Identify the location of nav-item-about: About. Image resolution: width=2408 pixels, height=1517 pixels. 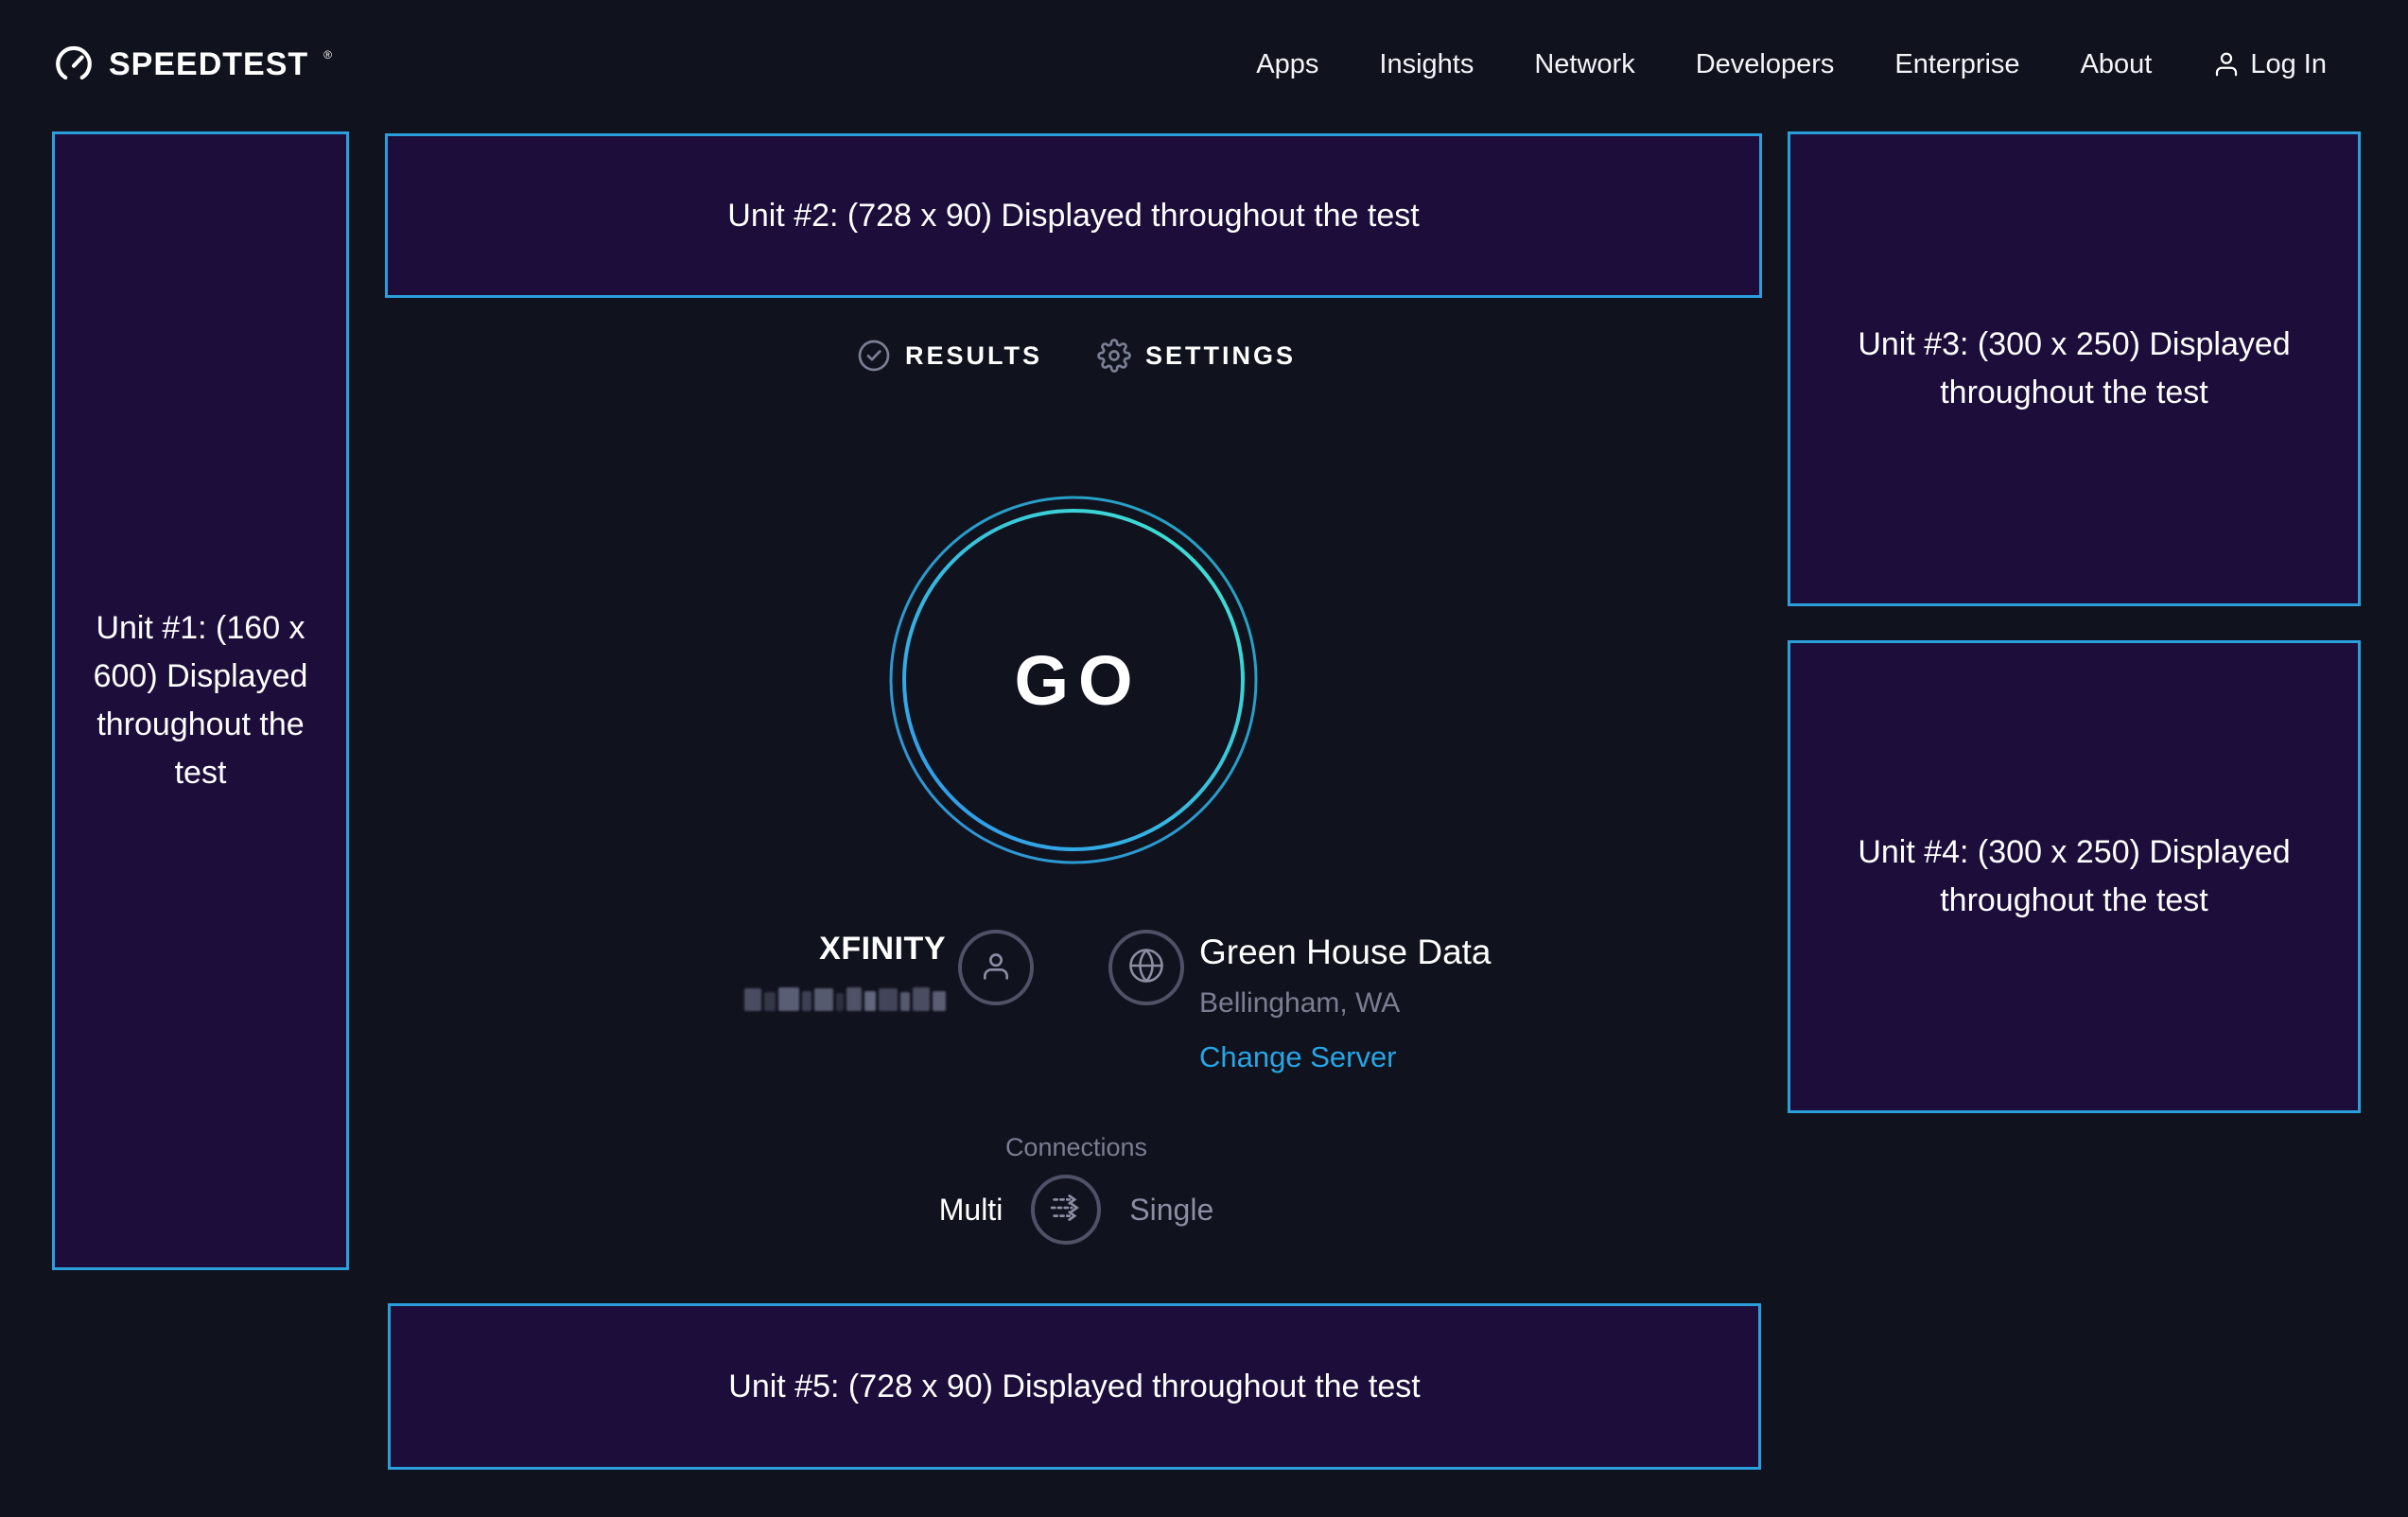
(2116, 63).